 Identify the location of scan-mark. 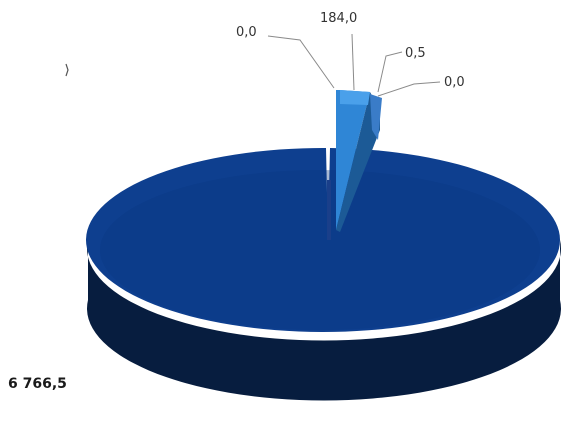
(67, 70).